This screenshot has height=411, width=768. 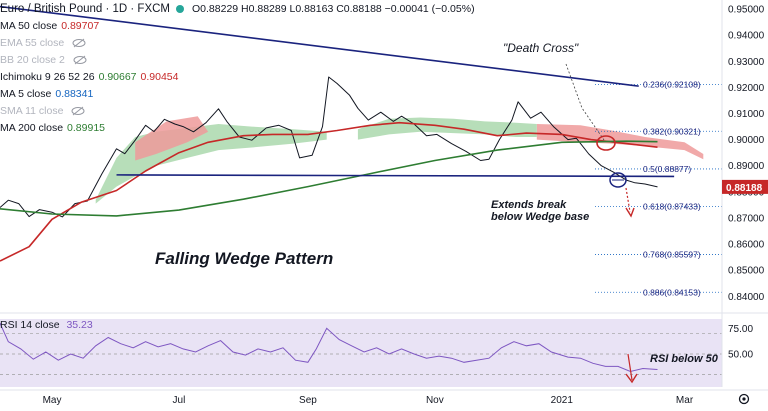 What do you see at coordinates (562, 400) in the screenshot?
I see `time-tick-label: 2021` at bounding box center [562, 400].